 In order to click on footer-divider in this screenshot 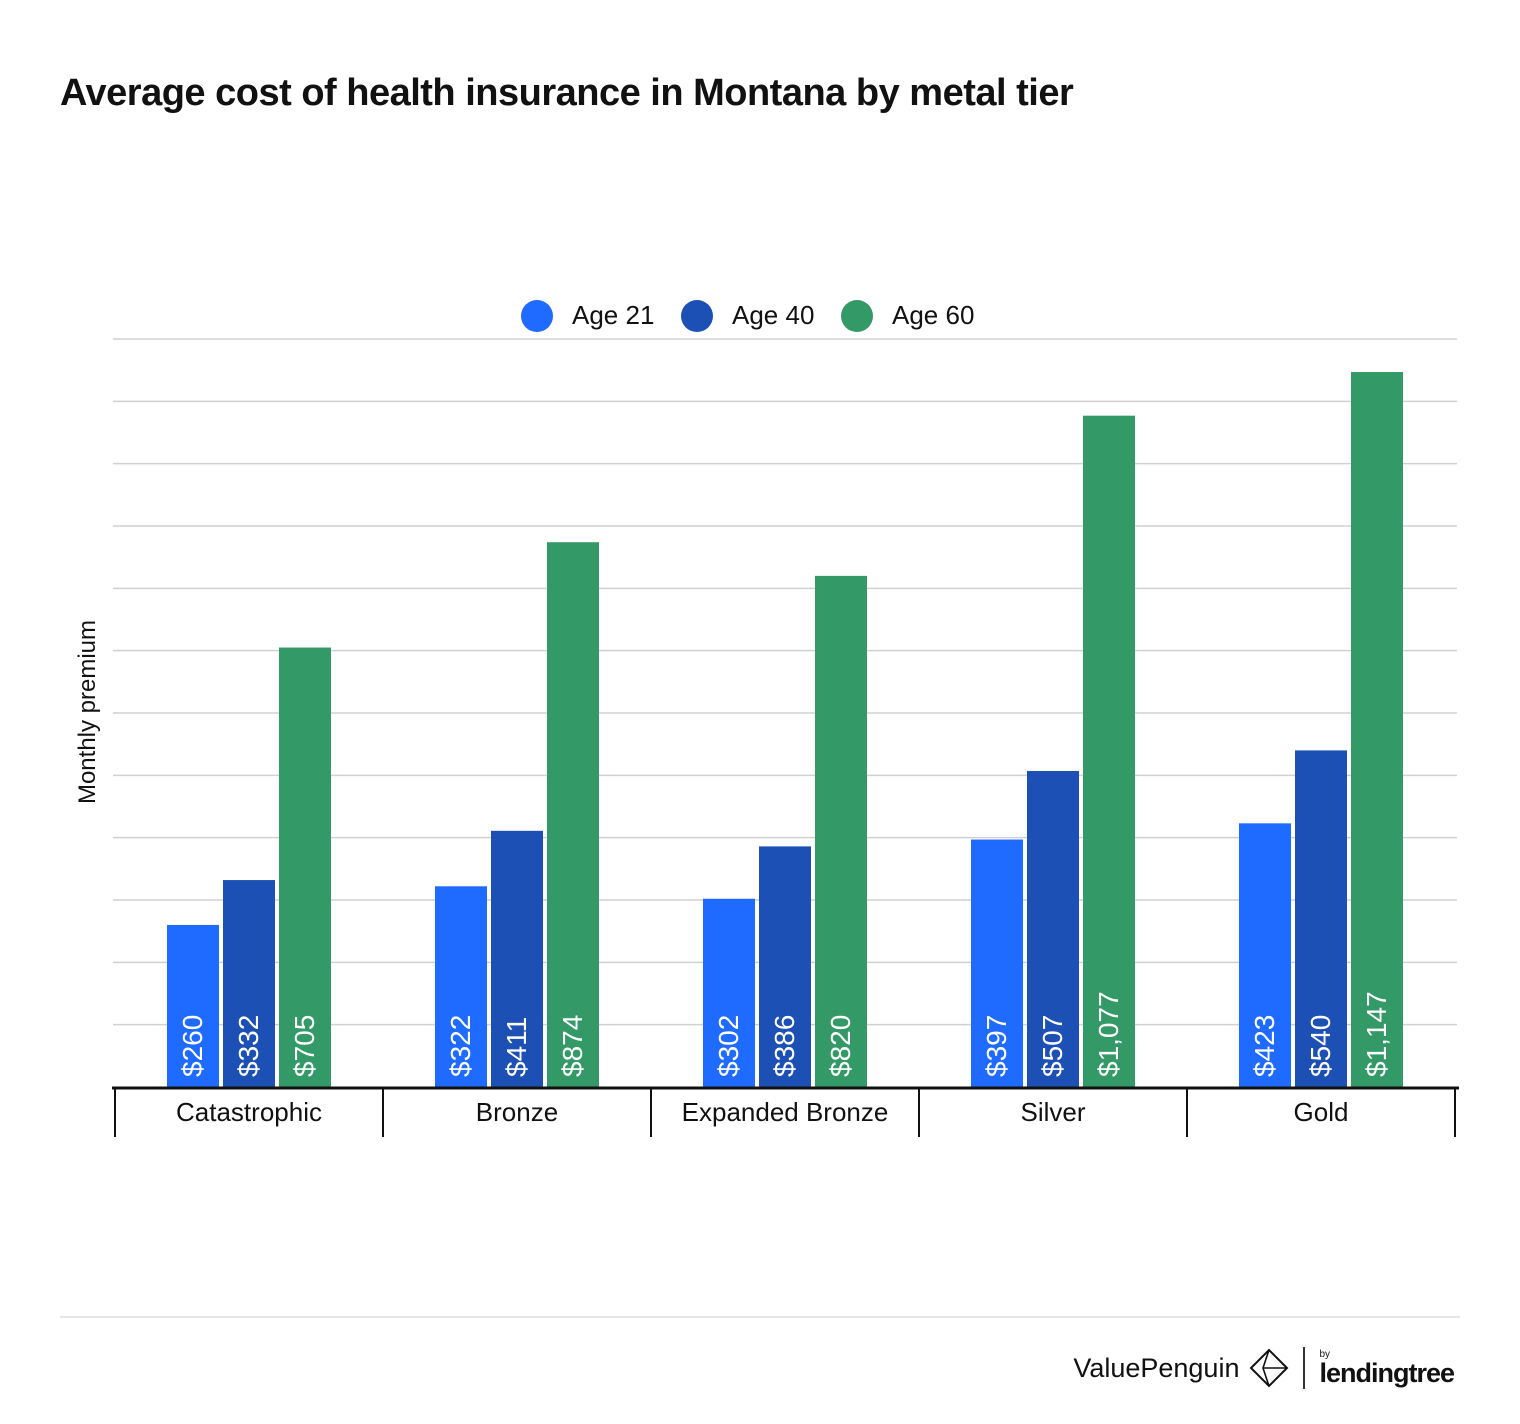, I will do `click(760, 1317)`.